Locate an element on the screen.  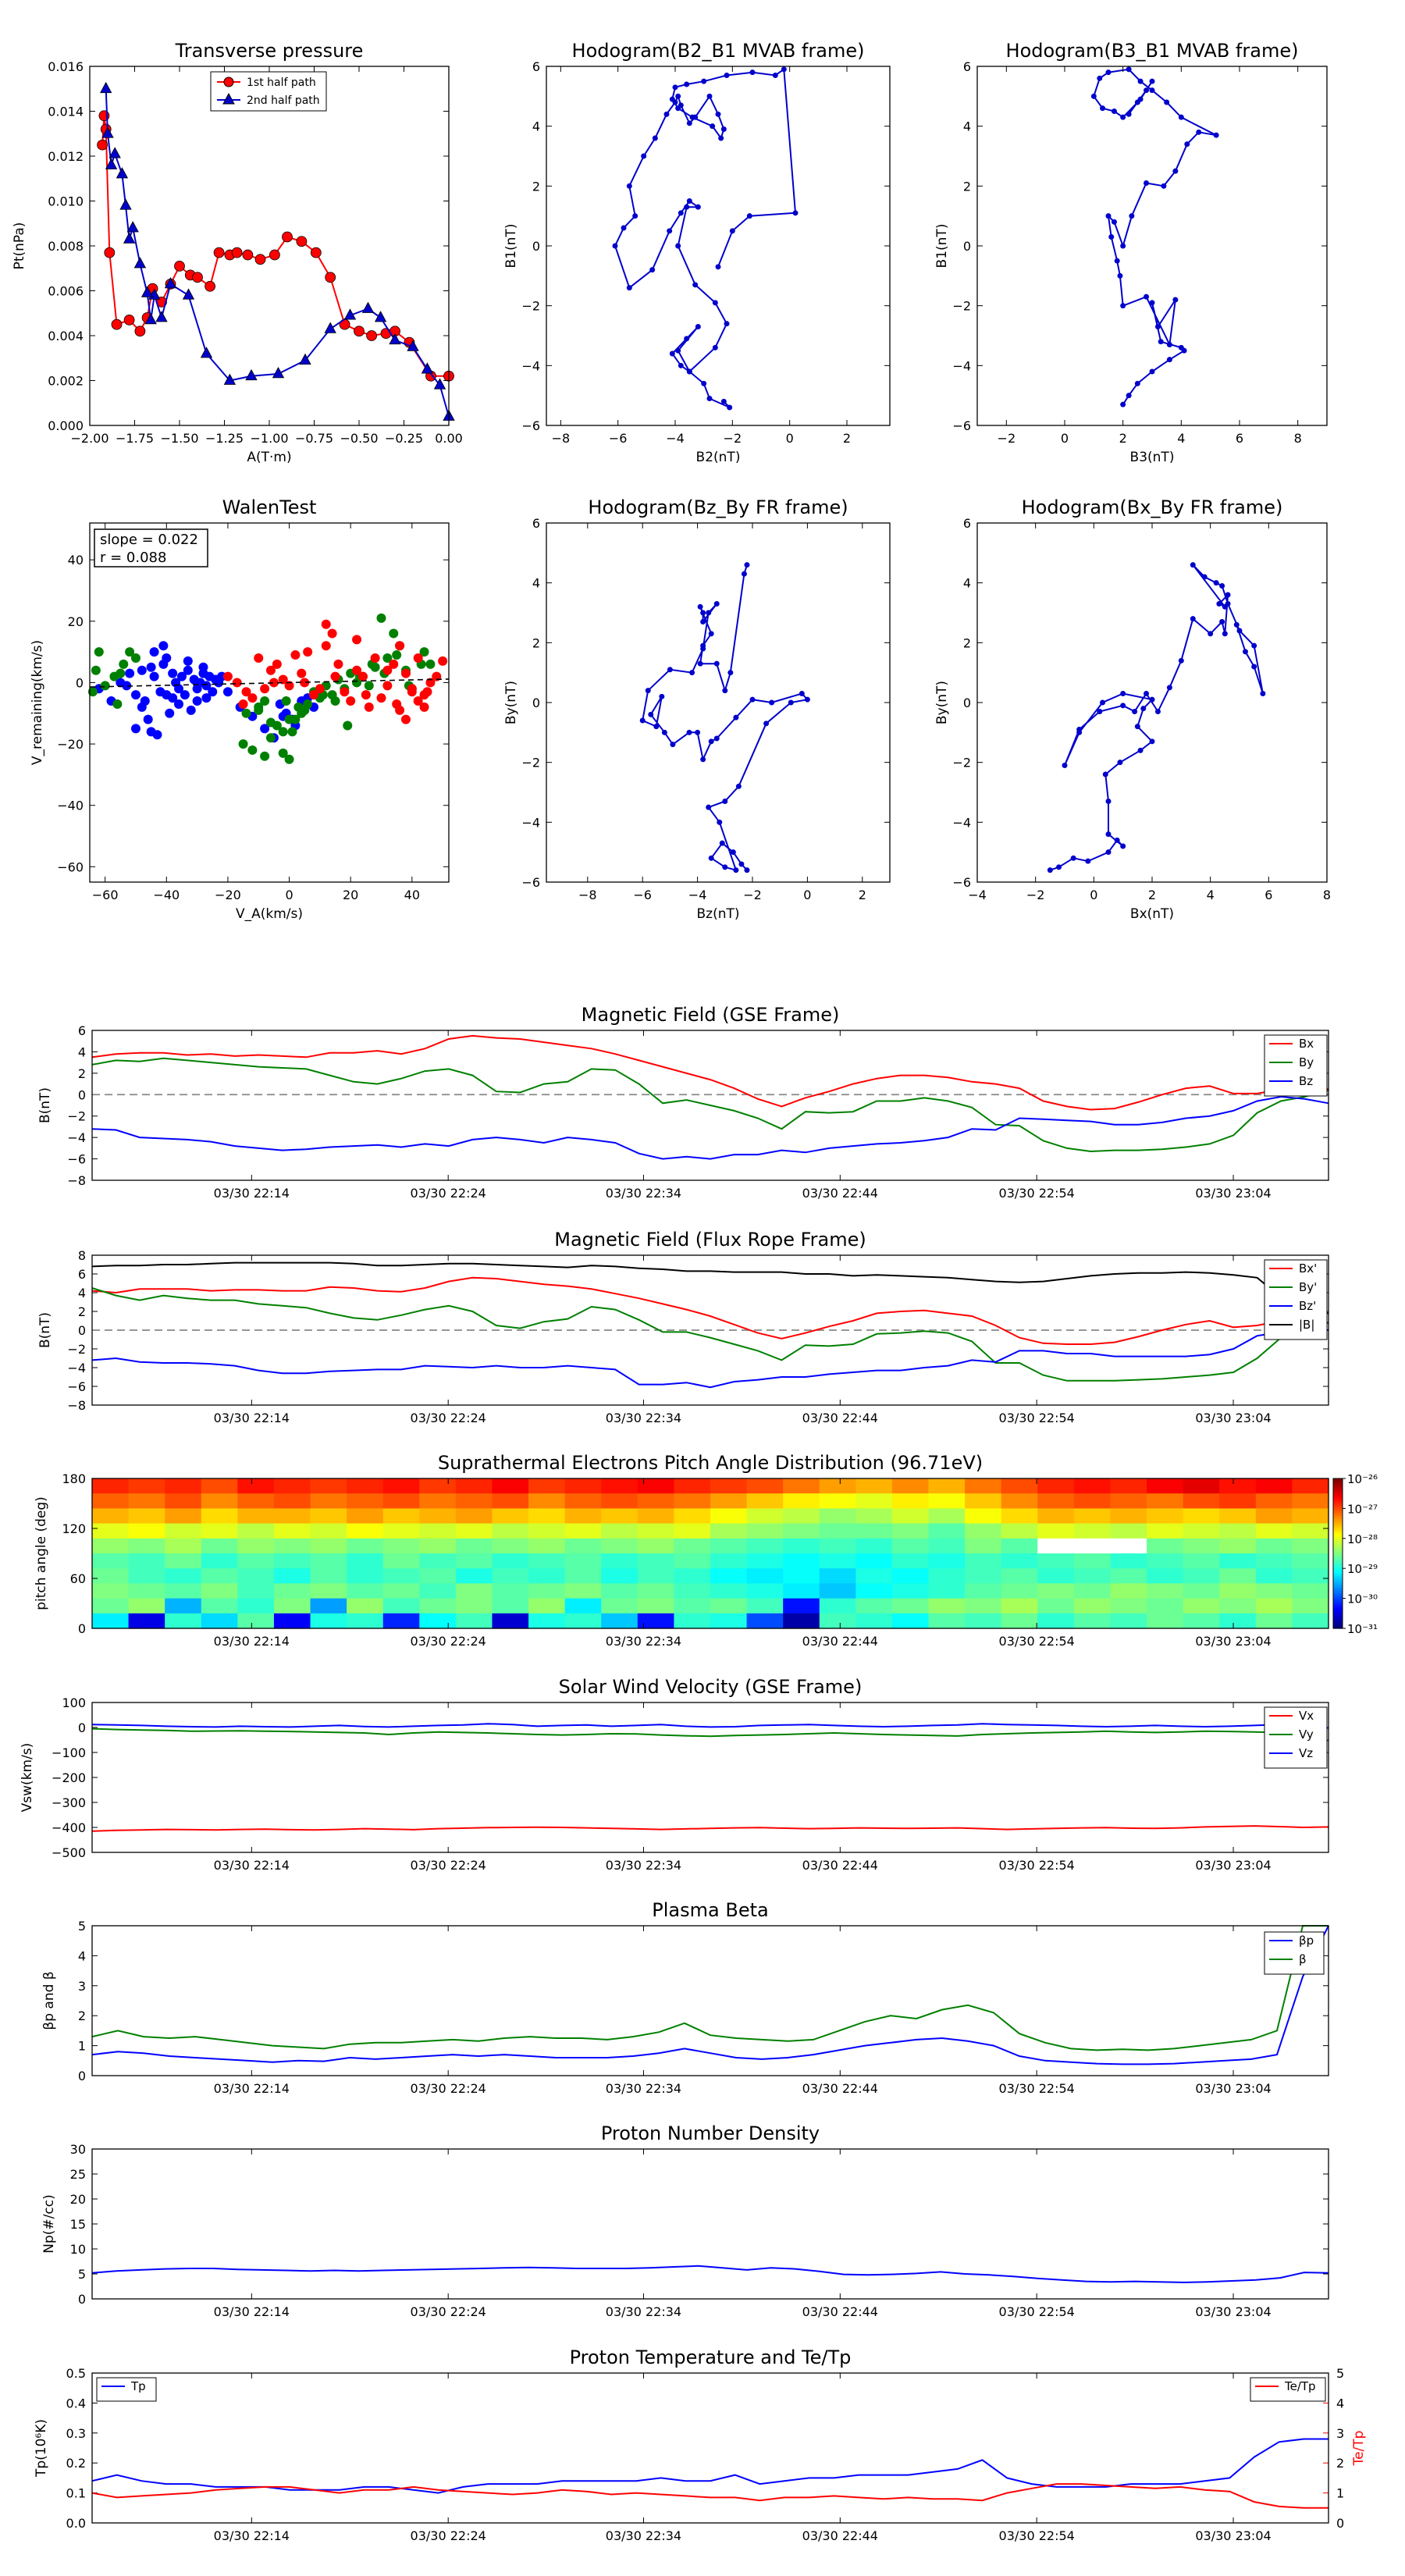
hodo1-xtick-label: 2 is located at coordinates (847, 439).